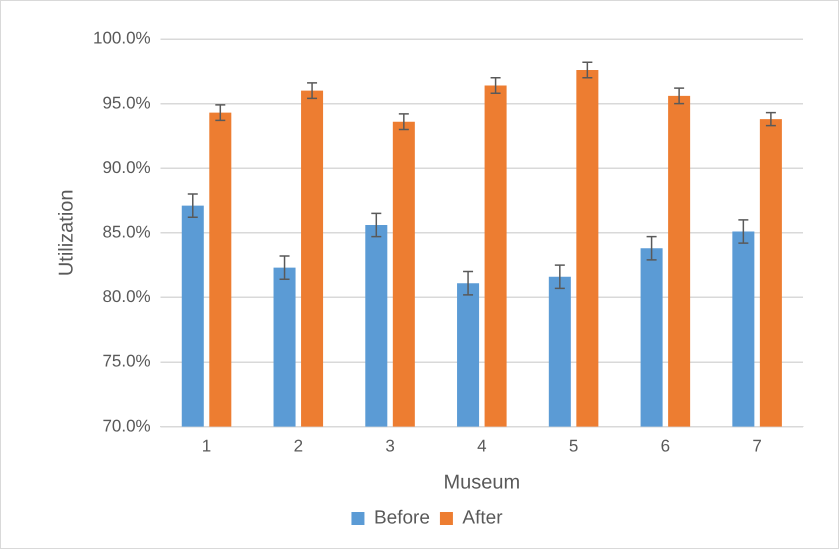  What do you see at coordinates (126, 167) in the screenshot?
I see `y-tick-label: 90.0%` at bounding box center [126, 167].